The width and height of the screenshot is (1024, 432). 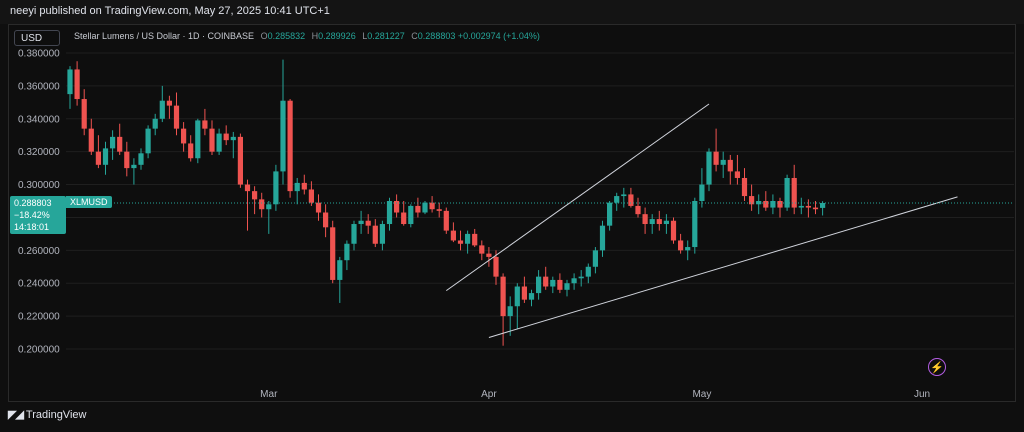 I want to click on price-tick-label: 0.200000, so click(x=39, y=350).